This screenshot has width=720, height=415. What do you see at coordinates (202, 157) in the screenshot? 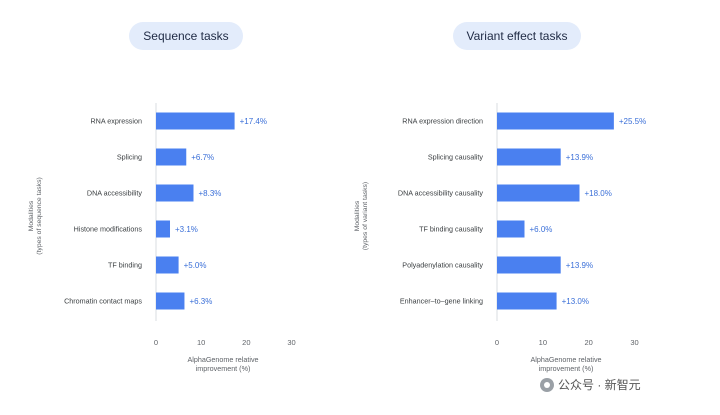
I see `seq-value-label: +6.7%` at bounding box center [202, 157].